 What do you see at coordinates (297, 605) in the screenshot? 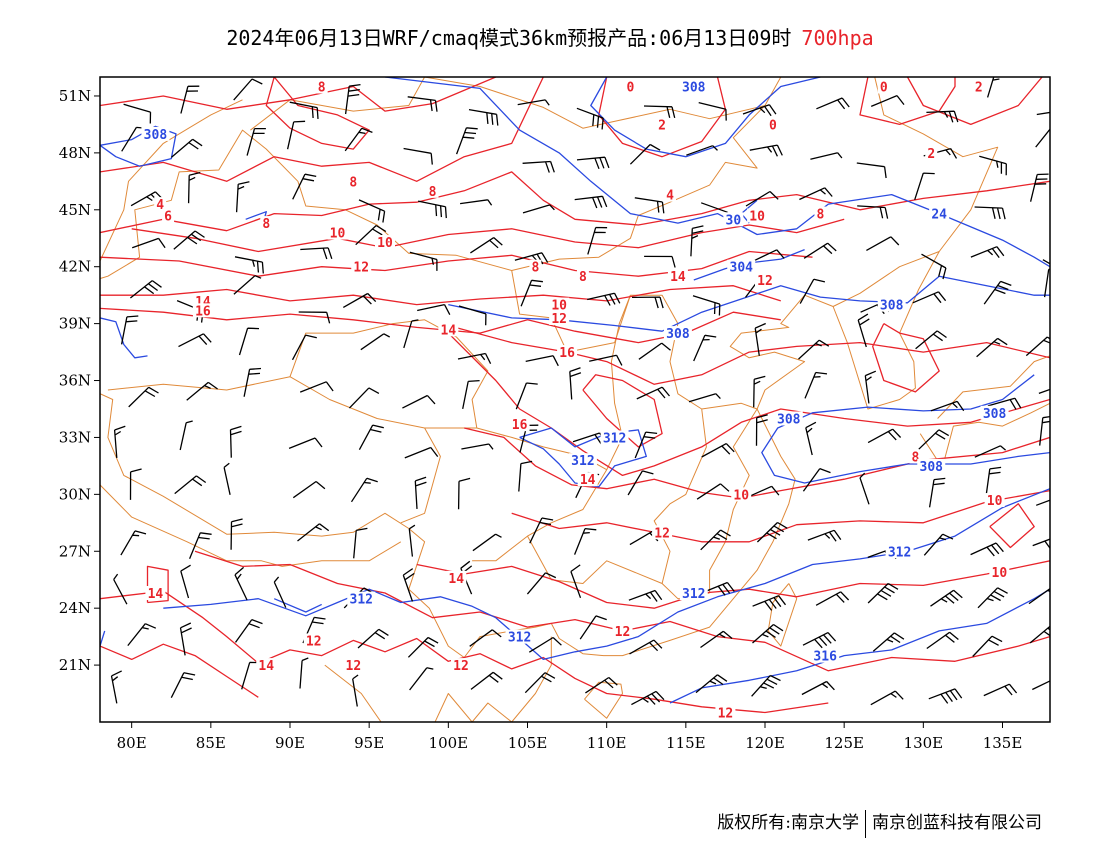
I see `height-contour` at bounding box center [297, 605].